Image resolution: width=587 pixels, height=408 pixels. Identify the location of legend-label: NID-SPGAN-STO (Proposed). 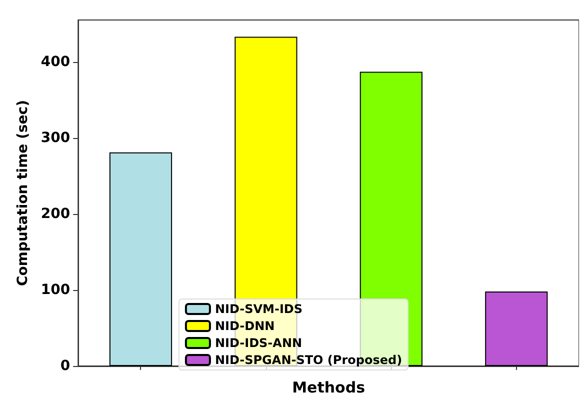
(308, 360).